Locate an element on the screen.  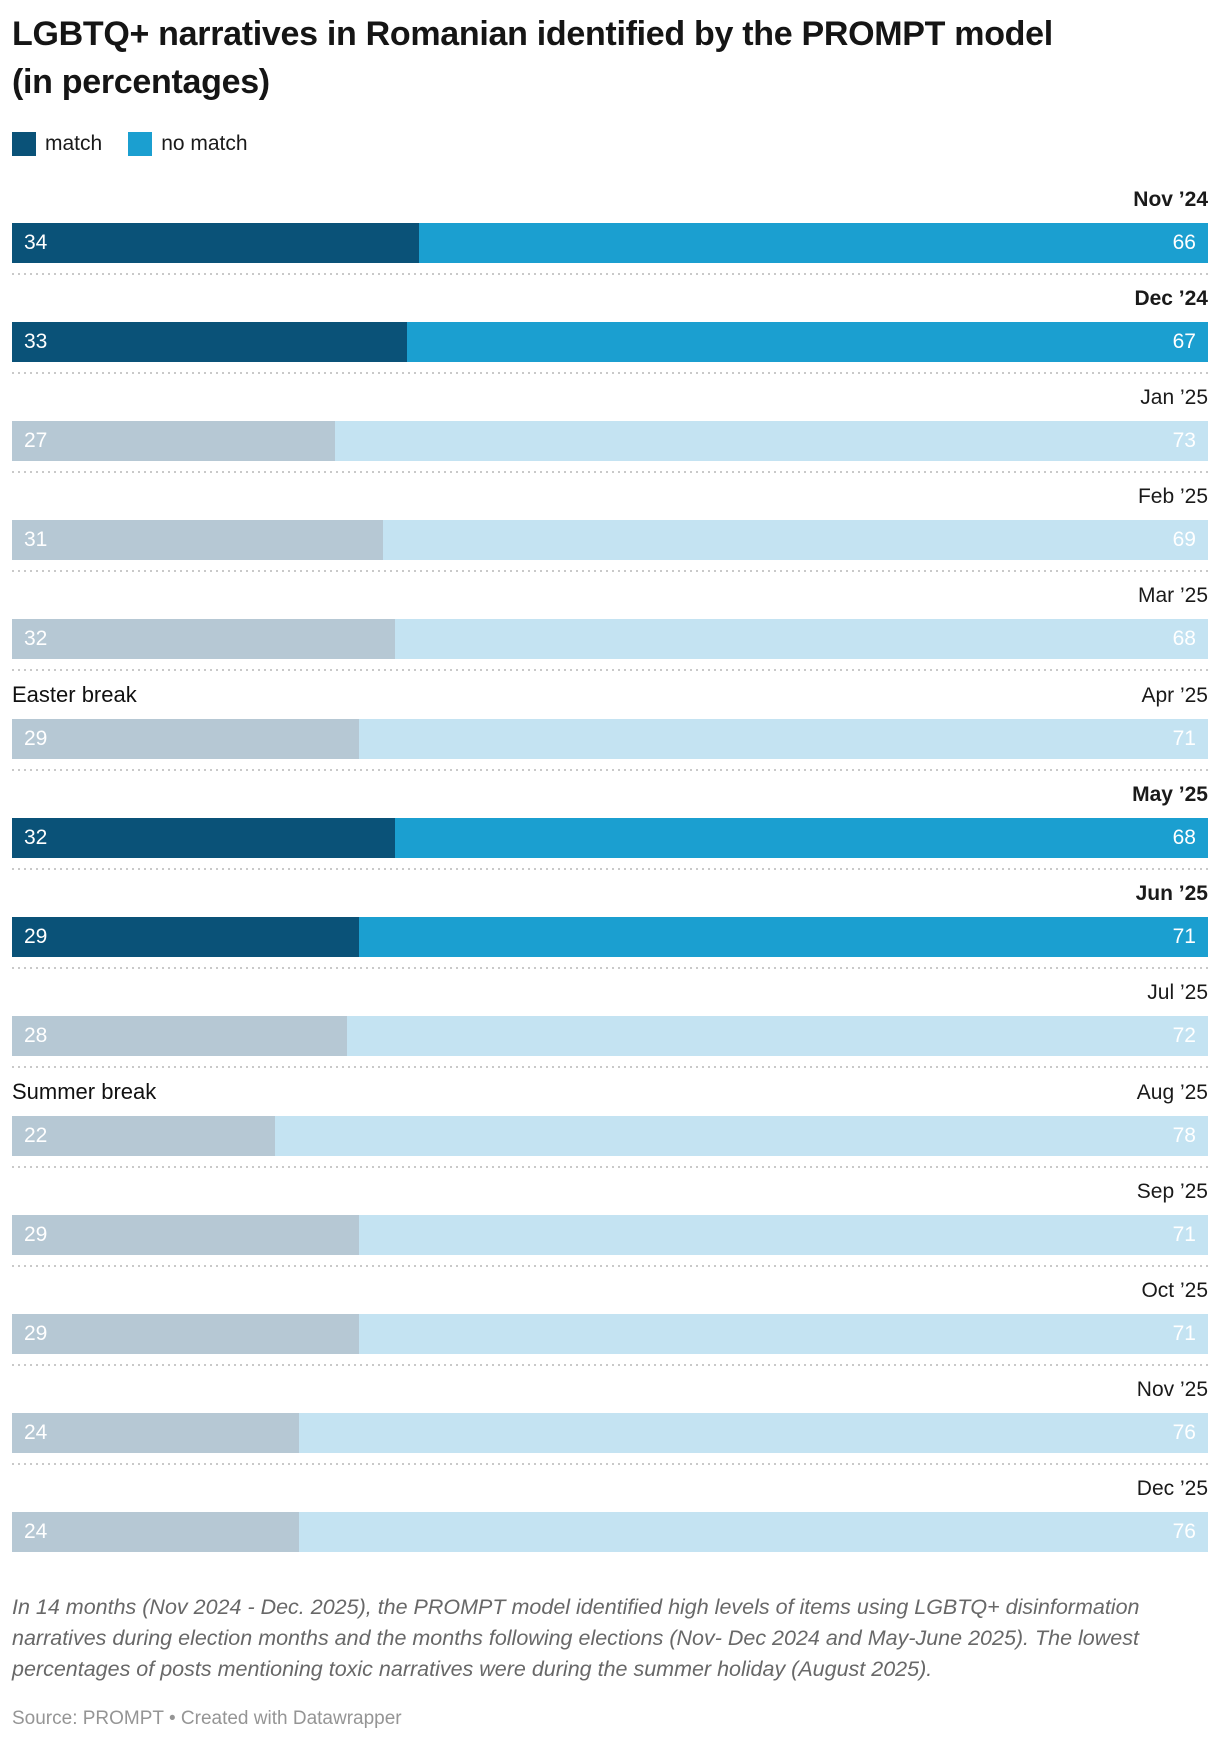
row-header: Feb ’25 is located at coordinates (610, 496).